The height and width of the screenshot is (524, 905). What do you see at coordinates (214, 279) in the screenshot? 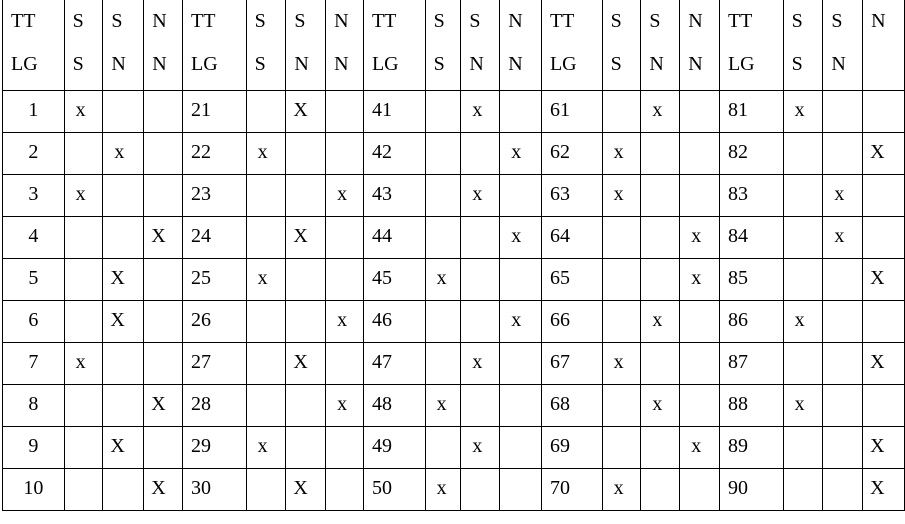
I see `question-number-cell: 25` at bounding box center [214, 279].